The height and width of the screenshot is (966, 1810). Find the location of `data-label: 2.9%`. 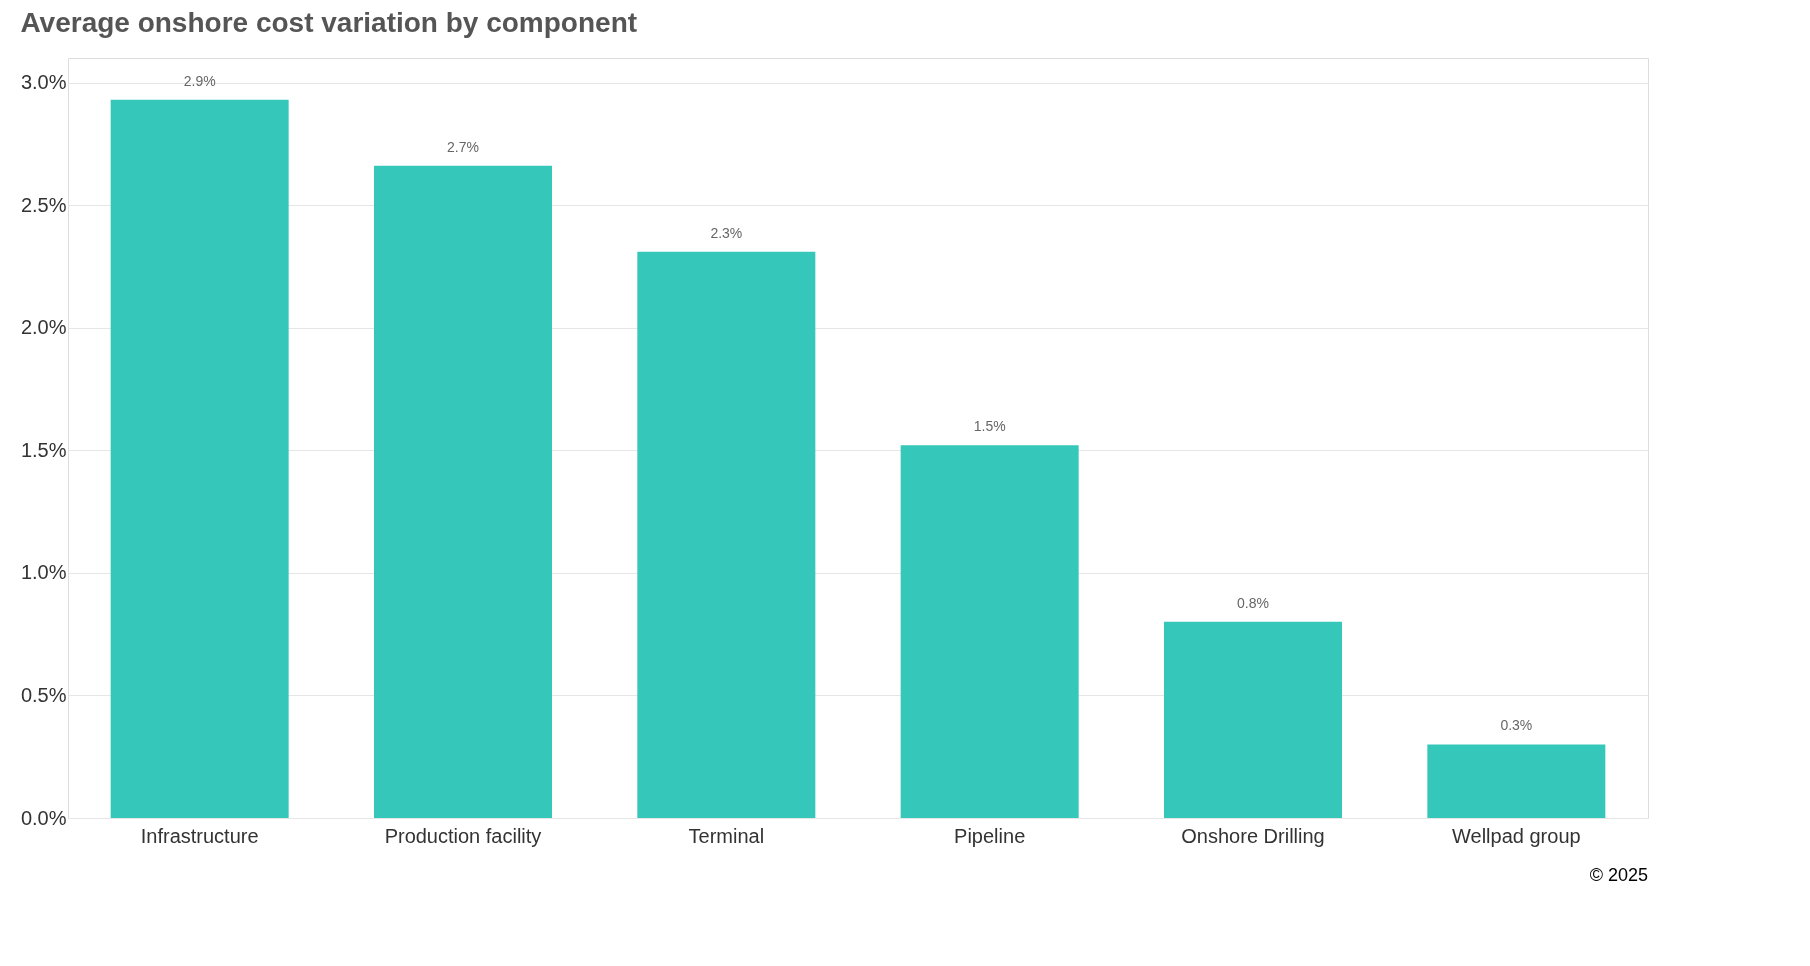

data-label: 2.9% is located at coordinates (199, 80).